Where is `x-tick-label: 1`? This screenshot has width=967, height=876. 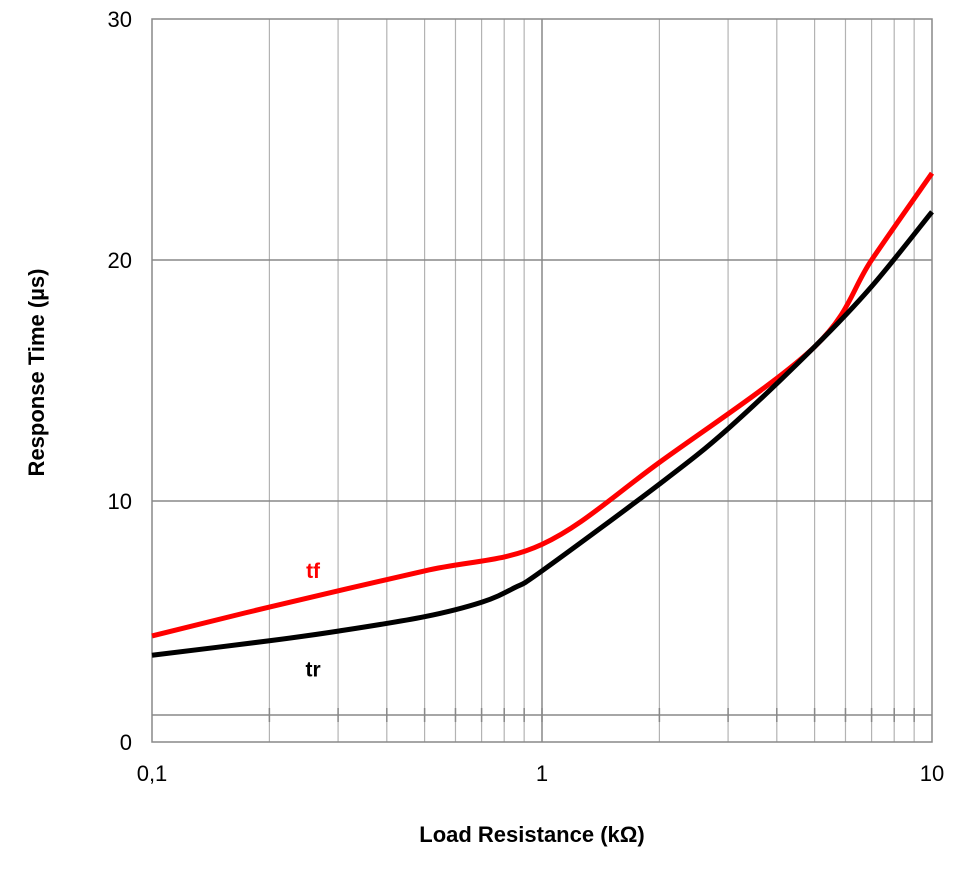 x-tick-label: 1 is located at coordinates (542, 773).